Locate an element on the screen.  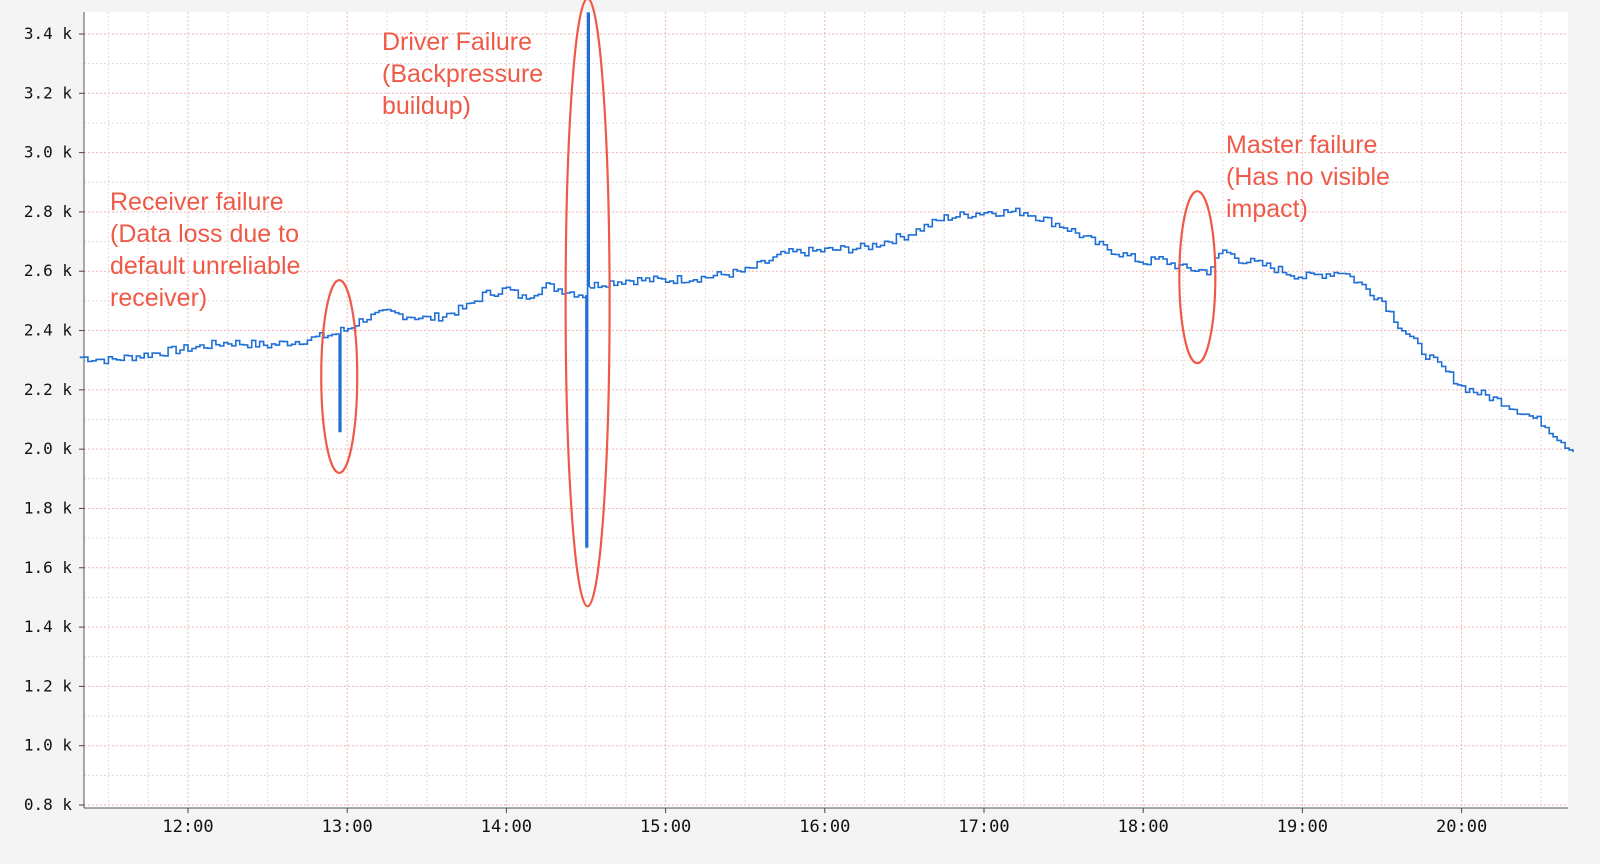
annotation-label-1: buildup) is located at coordinates (426, 106).